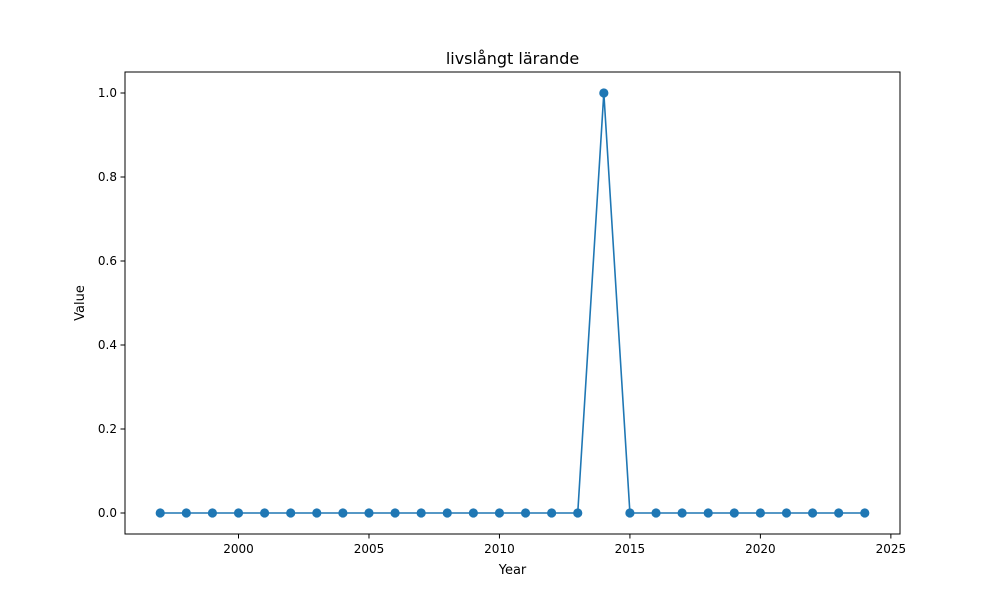  What do you see at coordinates (512, 58) in the screenshot?
I see `chart-title: livslångt lärande` at bounding box center [512, 58].